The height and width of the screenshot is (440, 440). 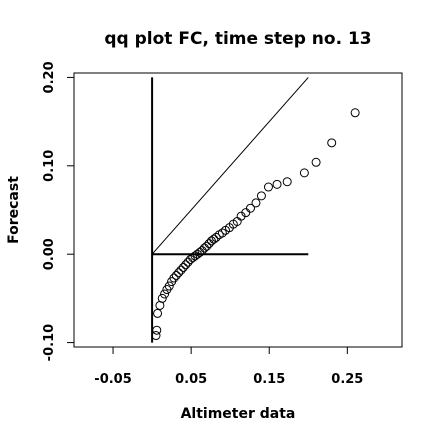 What do you see at coordinates (191, 379) in the screenshot?
I see `x-tick-label: 0.05` at bounding box center [191, 379].